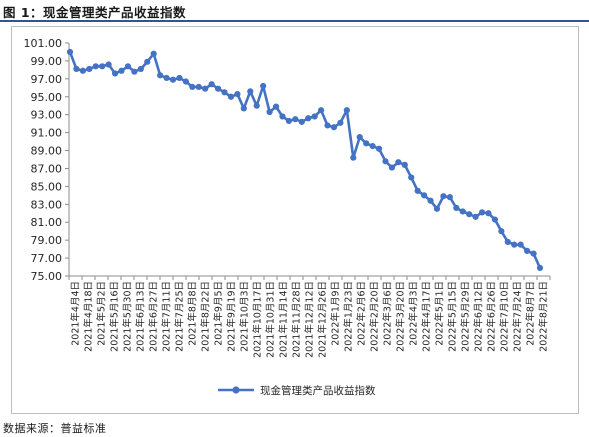 Image resolution: width=589 pixels, height=437 pixels. I want to click on y-tick-label: 85.00, so click(47, 186).